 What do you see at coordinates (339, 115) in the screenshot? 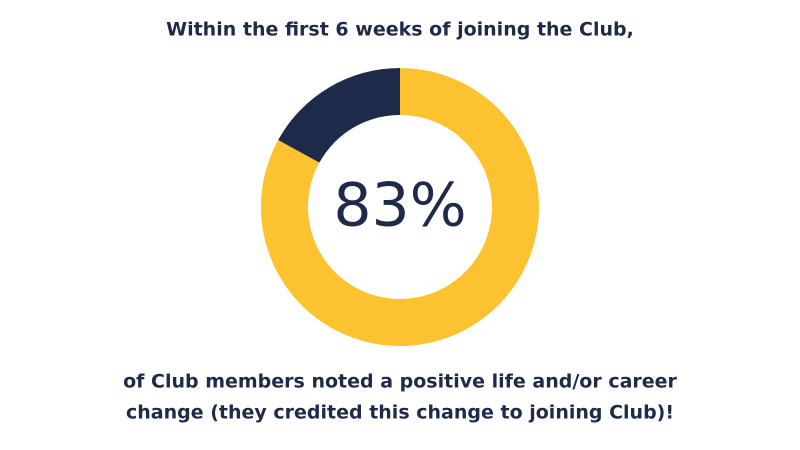
I see `donut-segment` at bounding box center [339, 115].